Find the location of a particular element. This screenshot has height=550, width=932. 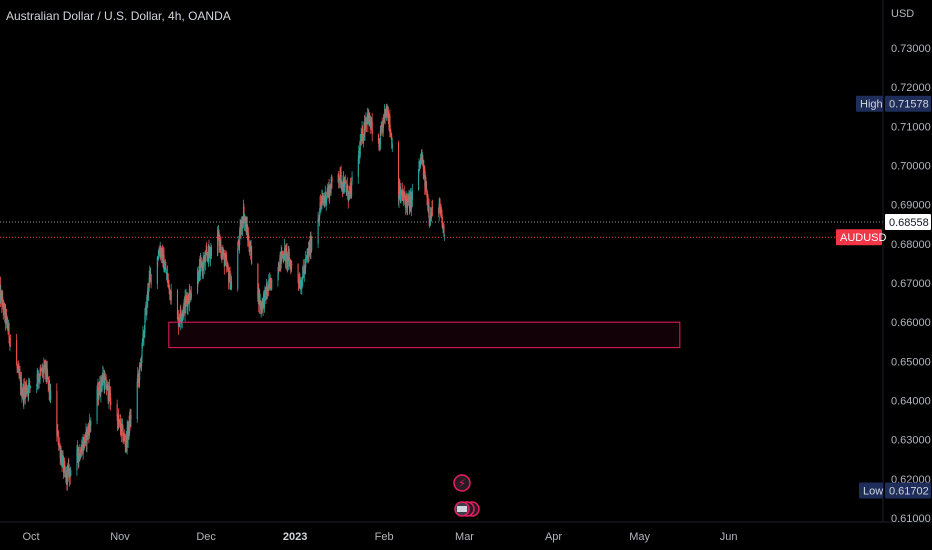

high-label-tag: High is located at coordinates (871, 105).